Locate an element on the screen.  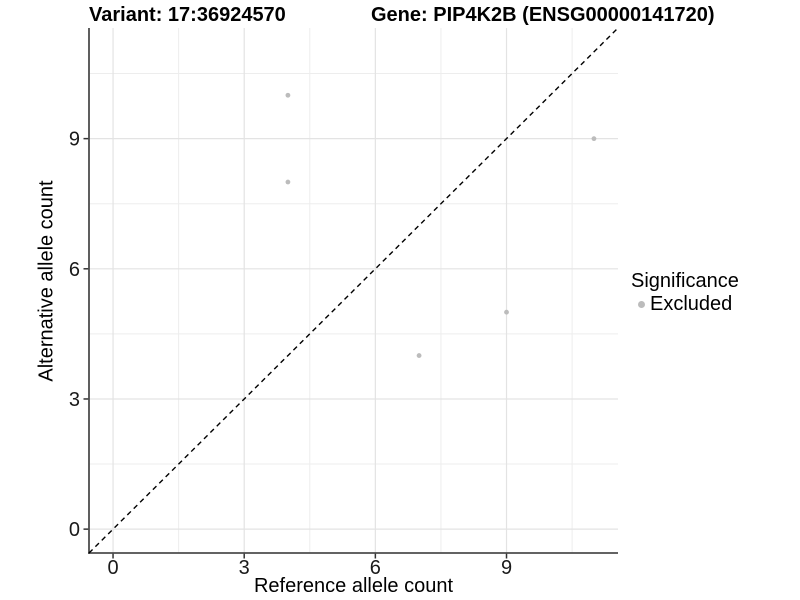
y-tick-label: 9 is located at coordinates (74, 140).